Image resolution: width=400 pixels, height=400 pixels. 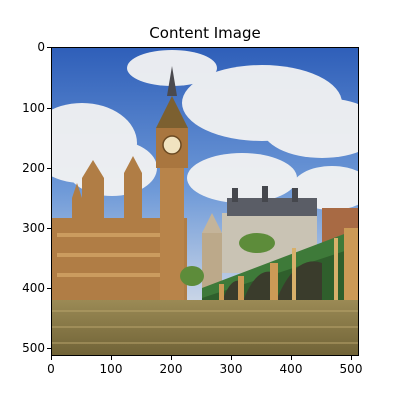 I want to click on x-tick-label: 400, so click(x=291, y=369).